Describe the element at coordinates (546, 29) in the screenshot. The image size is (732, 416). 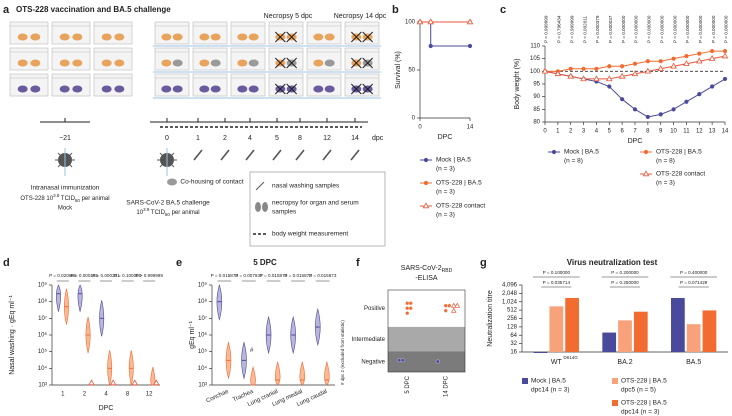
I see `p-value: P = 0.999999` at that location.